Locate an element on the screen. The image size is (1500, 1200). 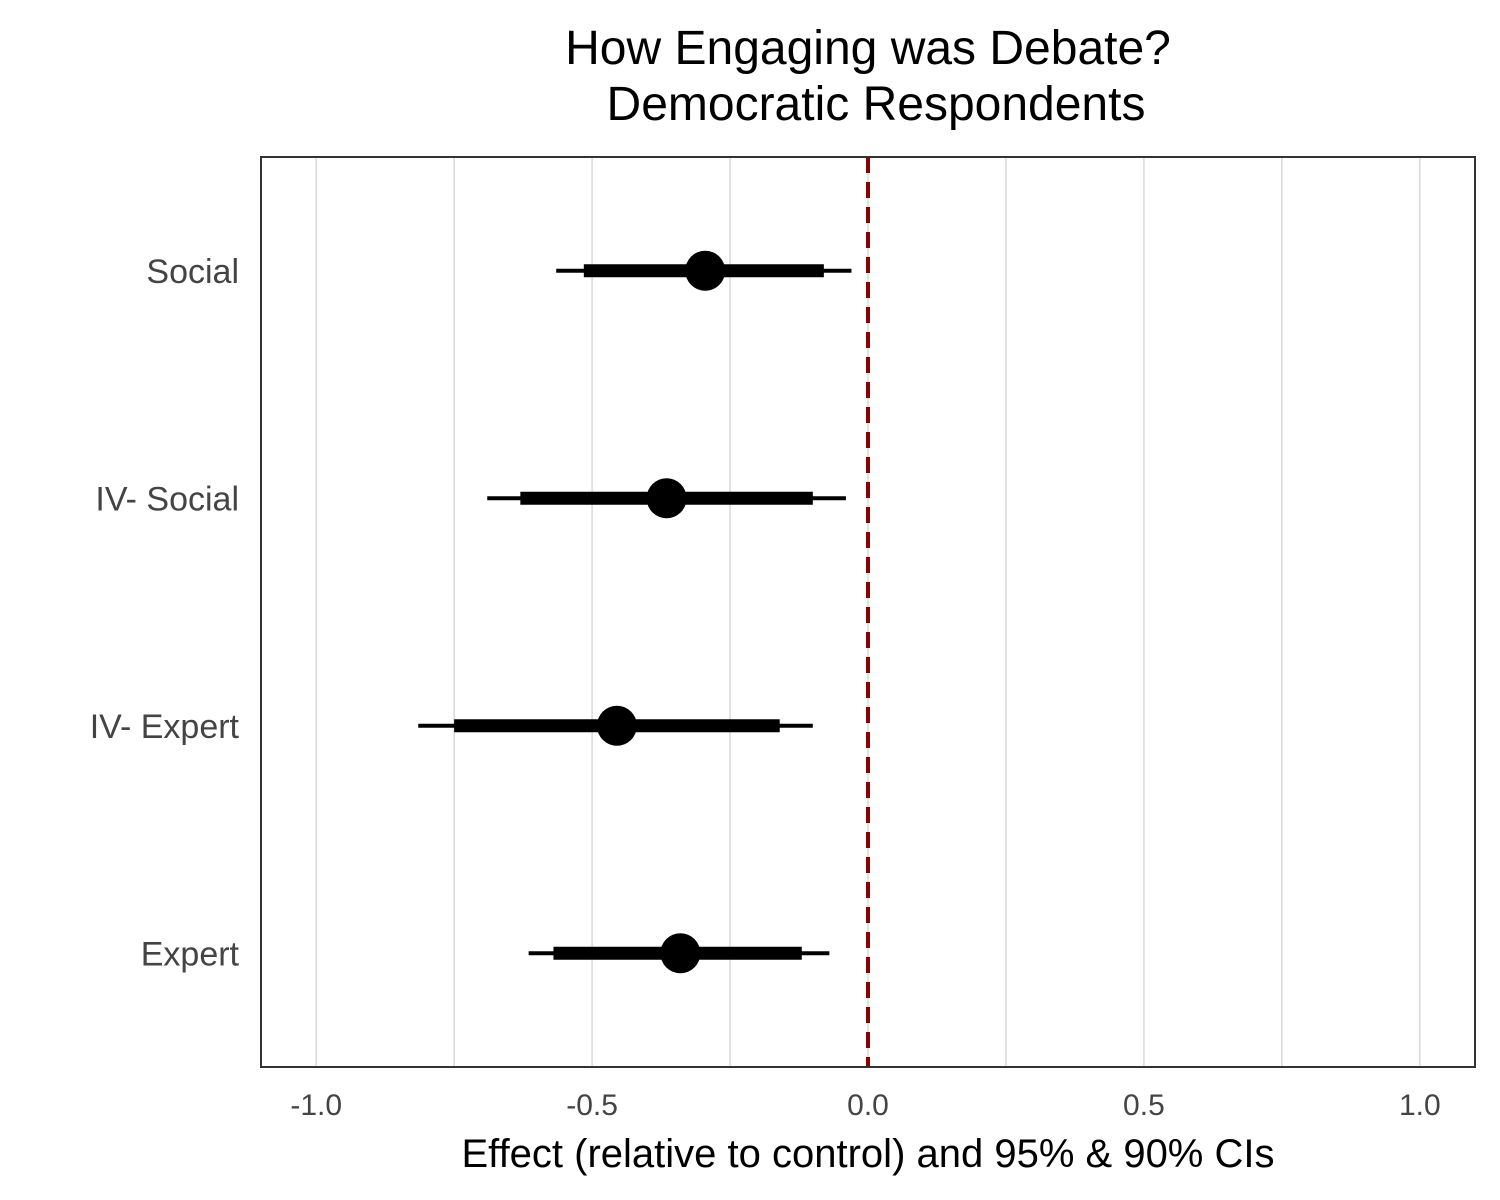
x-tick-label: 1.0 is located at coordinates (1420, 1105).